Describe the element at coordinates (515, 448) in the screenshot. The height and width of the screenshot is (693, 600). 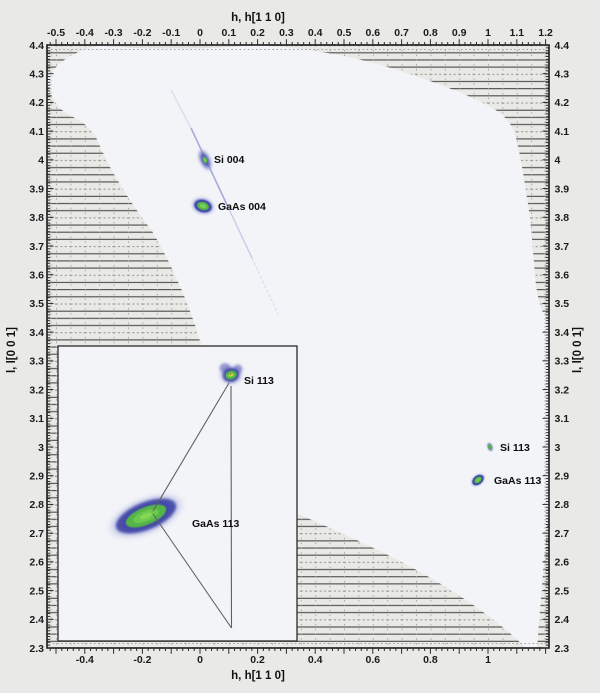
I see `peak-label-si113: Si 113` at that location.